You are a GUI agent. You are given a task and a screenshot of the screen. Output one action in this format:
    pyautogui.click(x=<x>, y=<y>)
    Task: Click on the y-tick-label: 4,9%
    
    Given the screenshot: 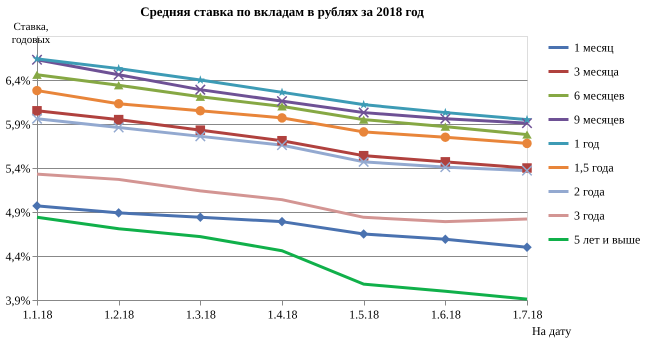 What is the action you would take?
    pyautogui.click(x=18, y=213)
    